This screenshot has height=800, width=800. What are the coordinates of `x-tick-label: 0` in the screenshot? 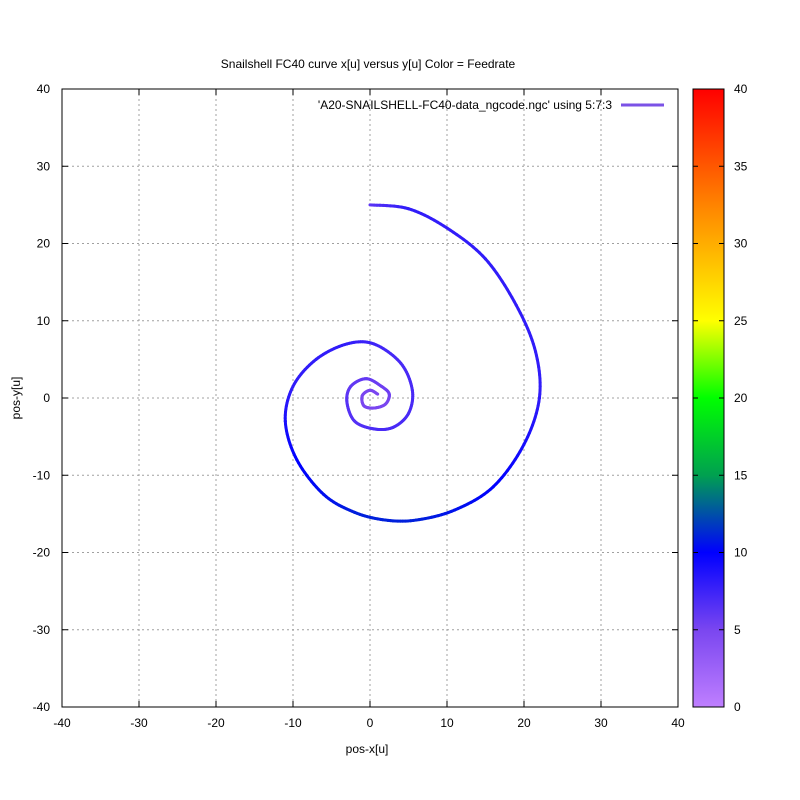 It's located at (370, 723).